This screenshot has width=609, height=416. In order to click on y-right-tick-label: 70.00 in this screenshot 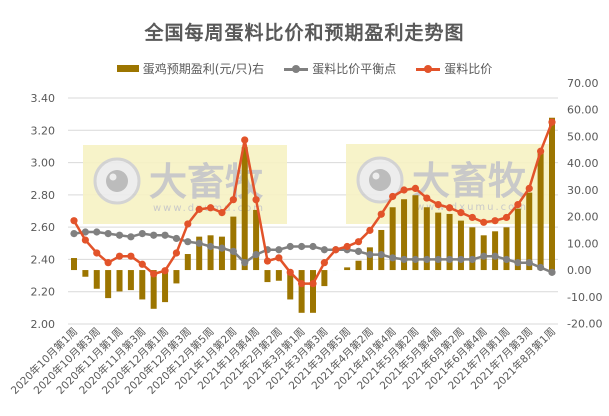, I will do `click(583, 83)`.